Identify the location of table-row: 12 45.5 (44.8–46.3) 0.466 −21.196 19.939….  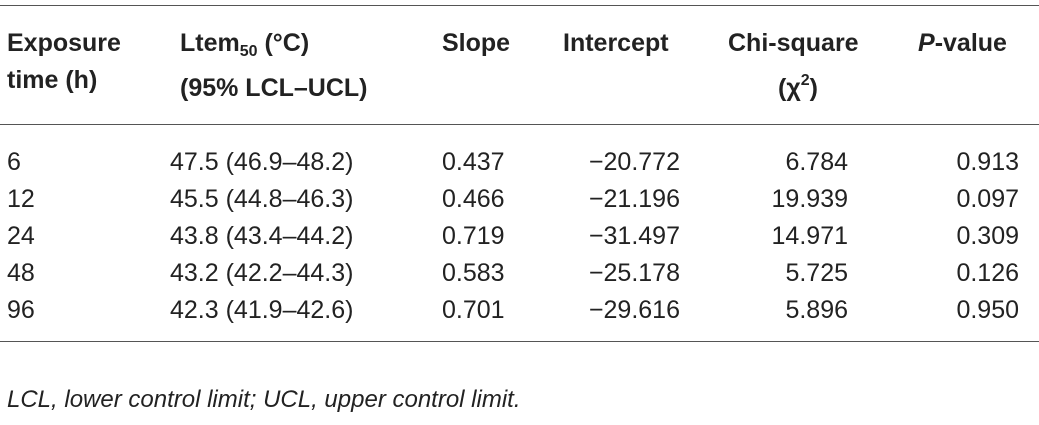
(519, 199).